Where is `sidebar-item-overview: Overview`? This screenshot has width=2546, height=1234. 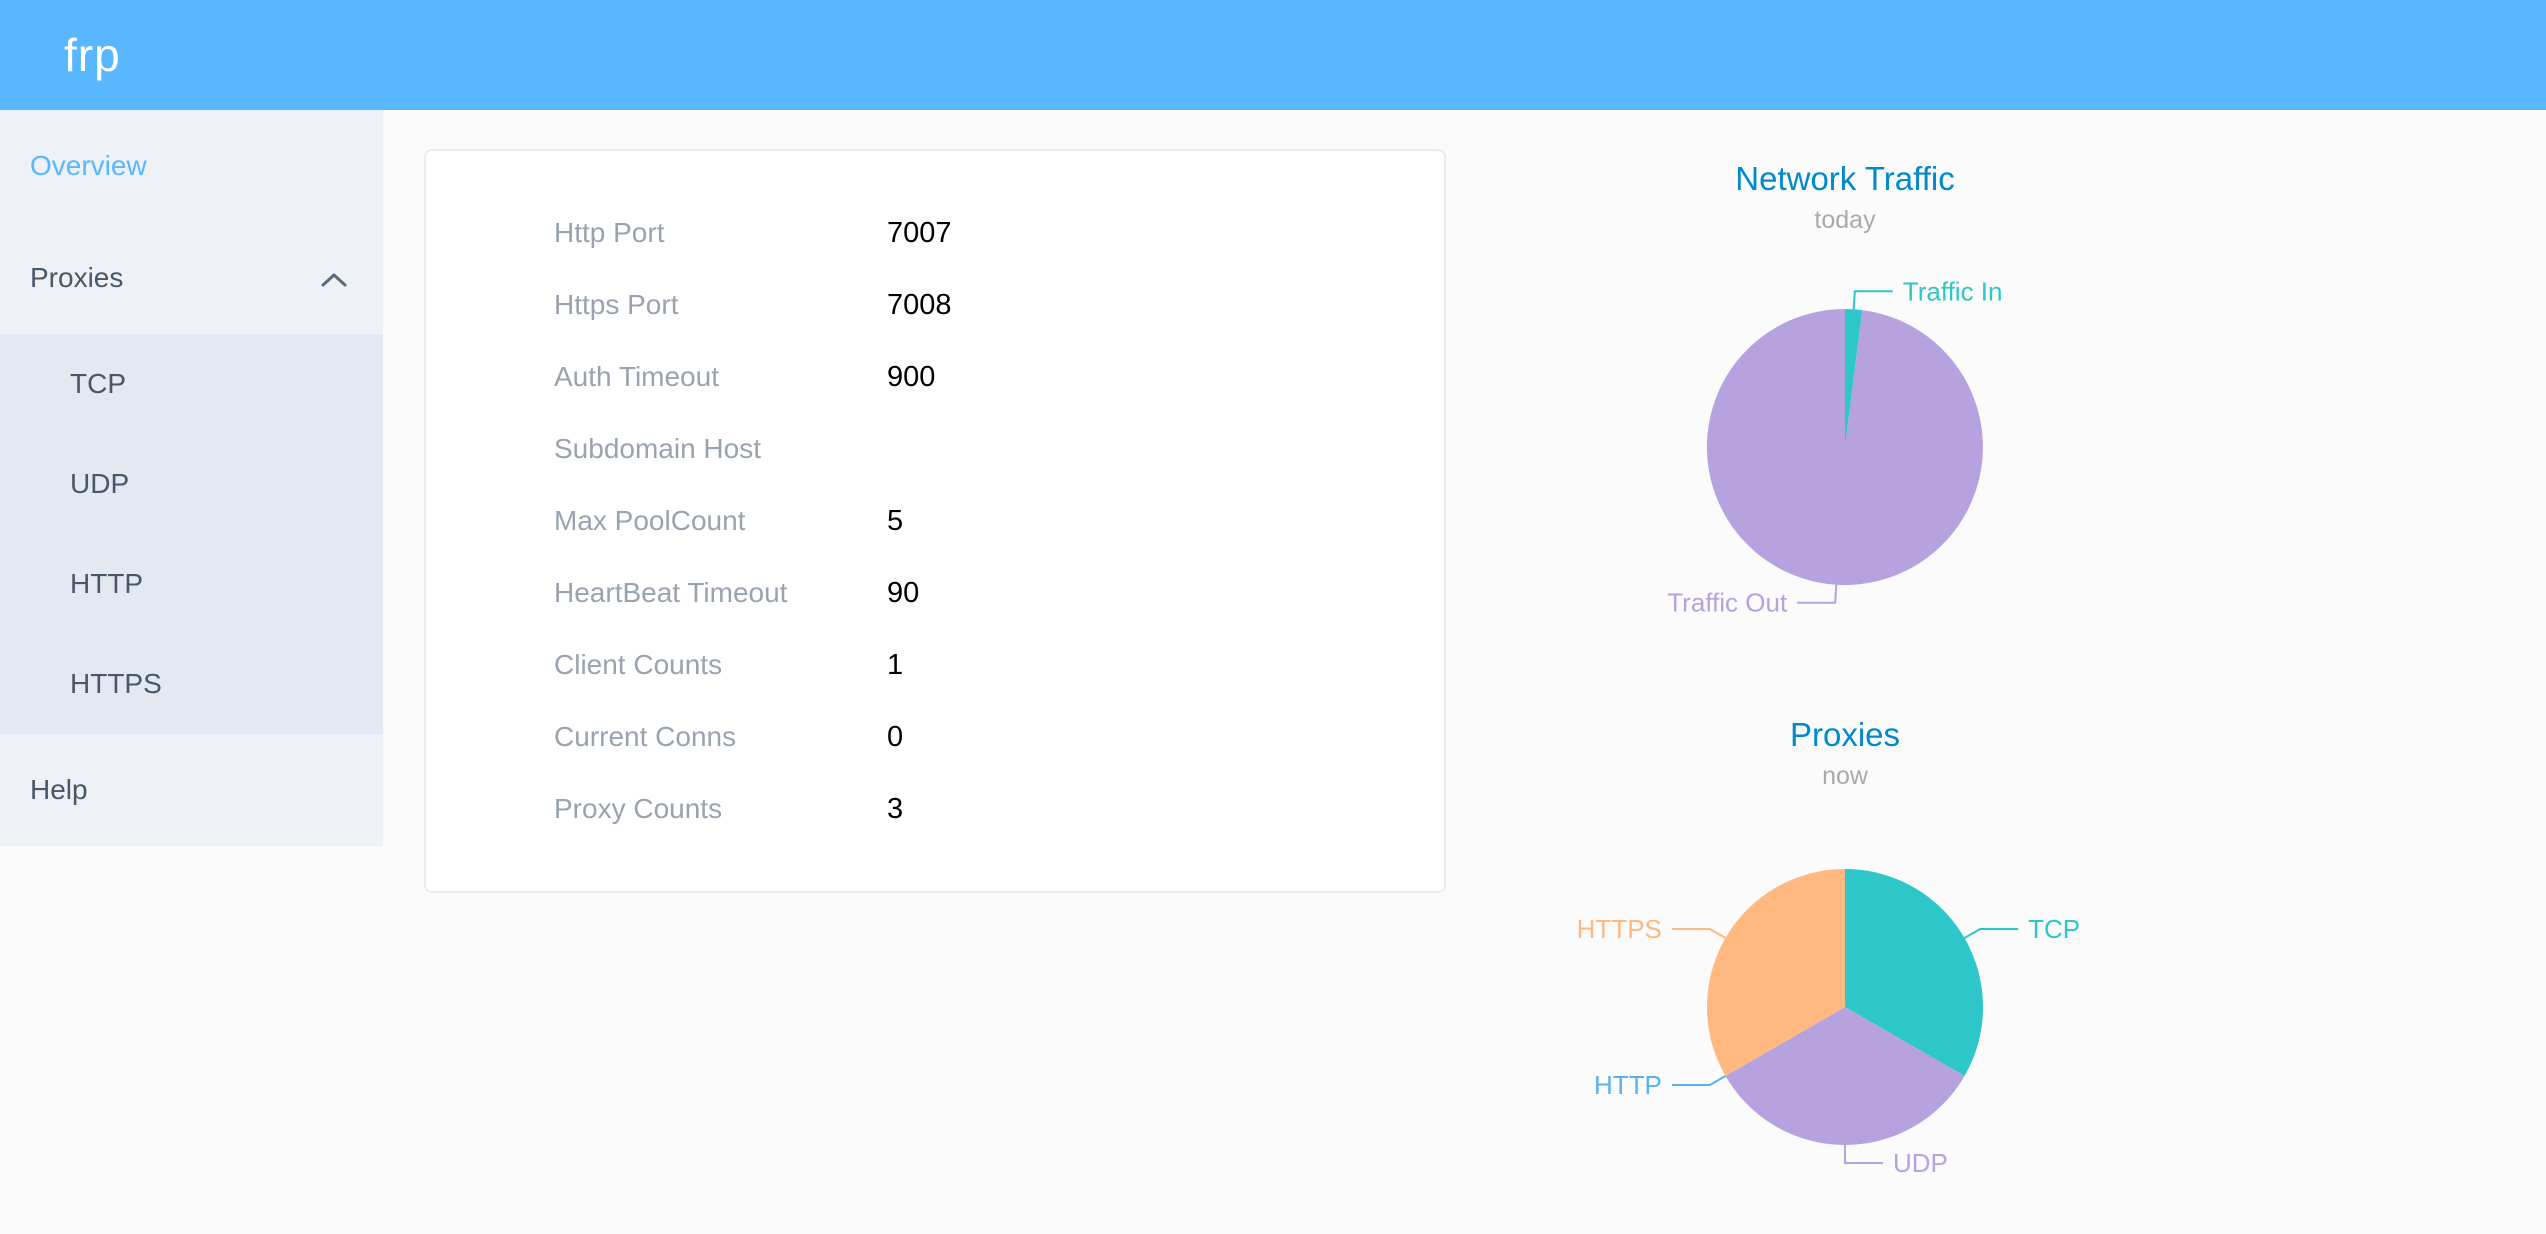
sidebar-item-overview: Overview is located at coordinates (191, 166).